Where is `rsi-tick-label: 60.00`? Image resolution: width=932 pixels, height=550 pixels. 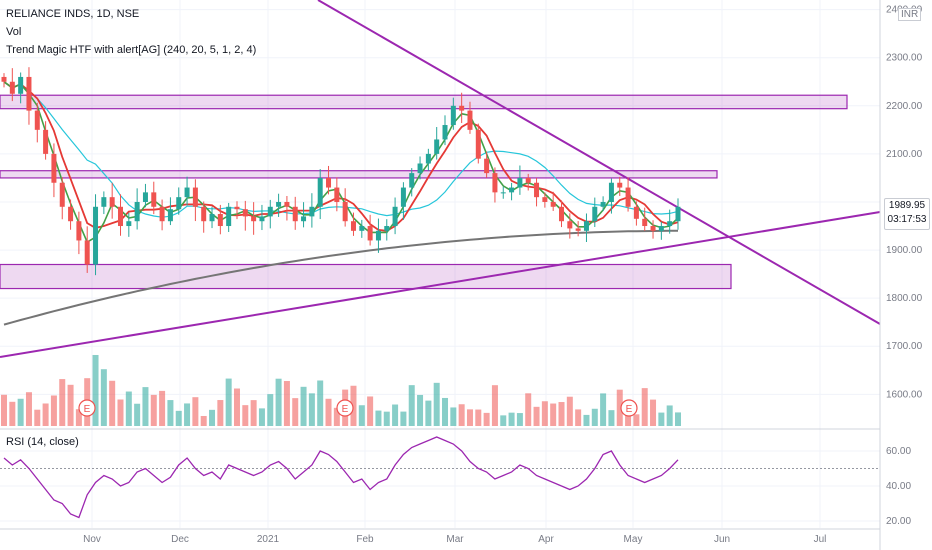 rsi-tick-label: 60.00 is located at coordinates (898, 451).